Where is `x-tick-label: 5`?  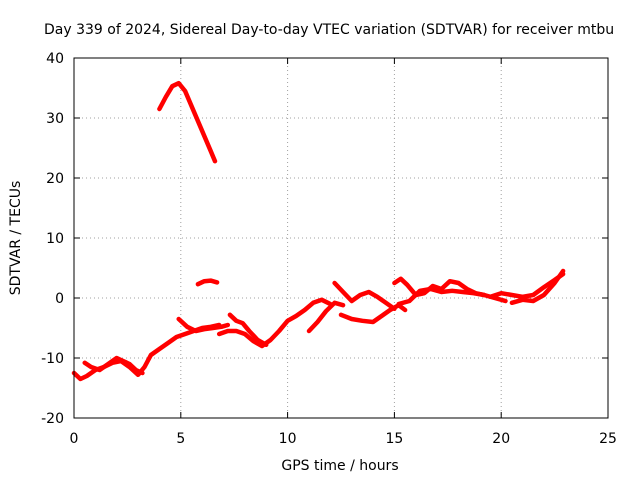 x-tick-label: 5 is located at coordinates (180, 439).